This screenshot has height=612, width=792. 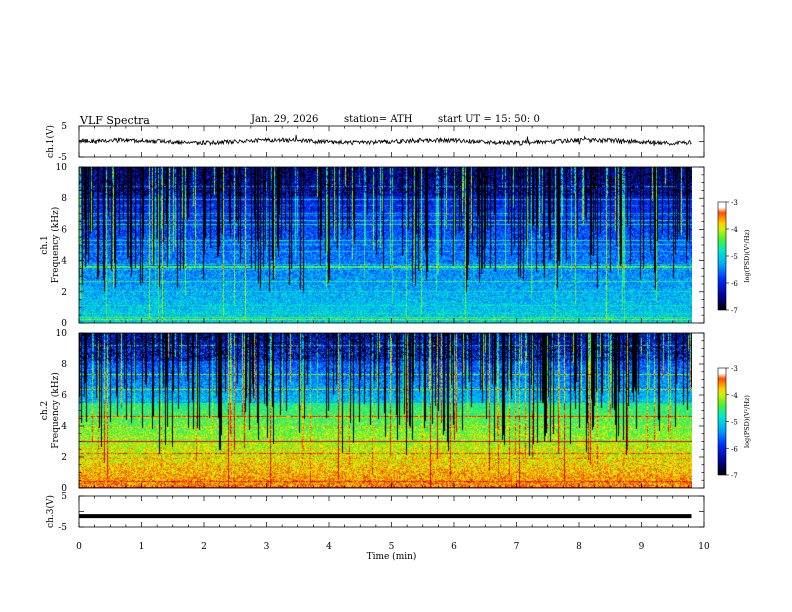 I want to click on ch1-spectrogram-colorbar-tick-label-1: -4, so click(x=734, y=230).